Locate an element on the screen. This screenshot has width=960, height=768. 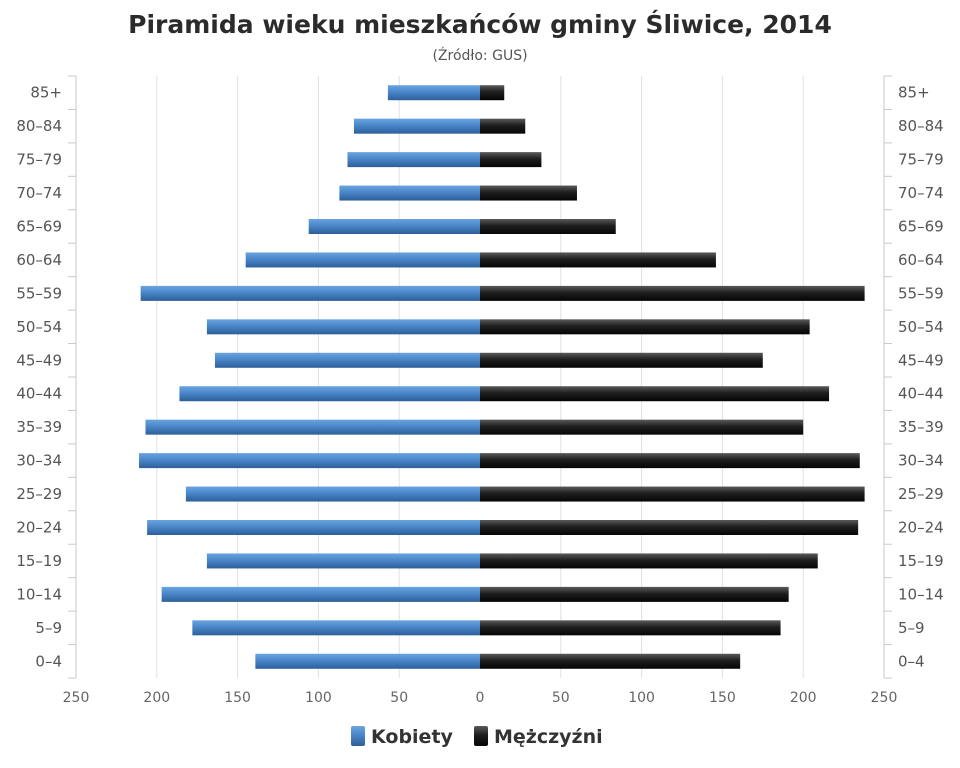
category-label-left: 55–59 is located at coordinates (39, 293).